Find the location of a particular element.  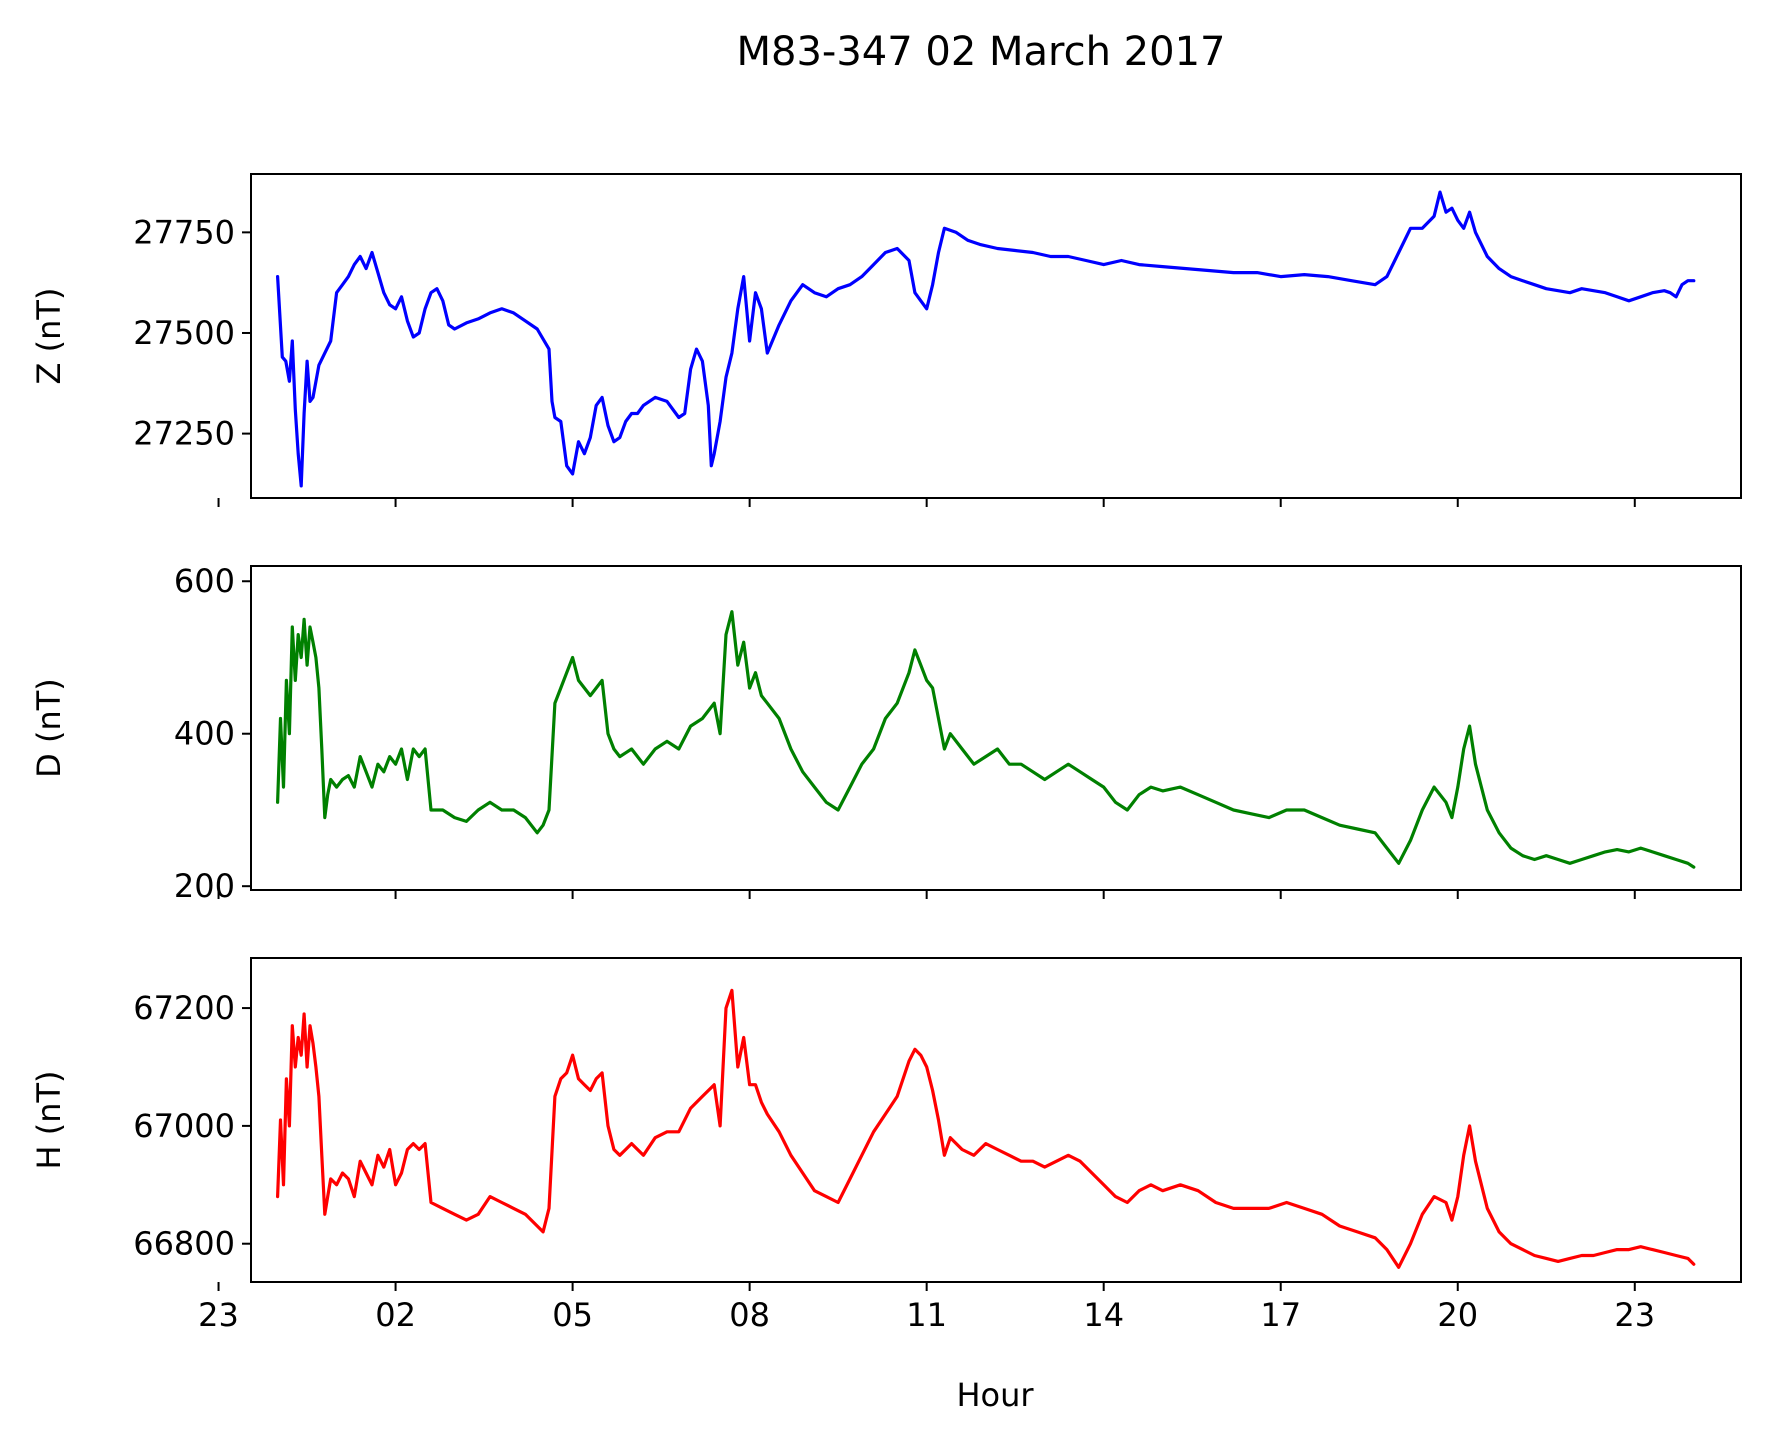

x-tick-label: 11 is located at coordinates (926, 1315).